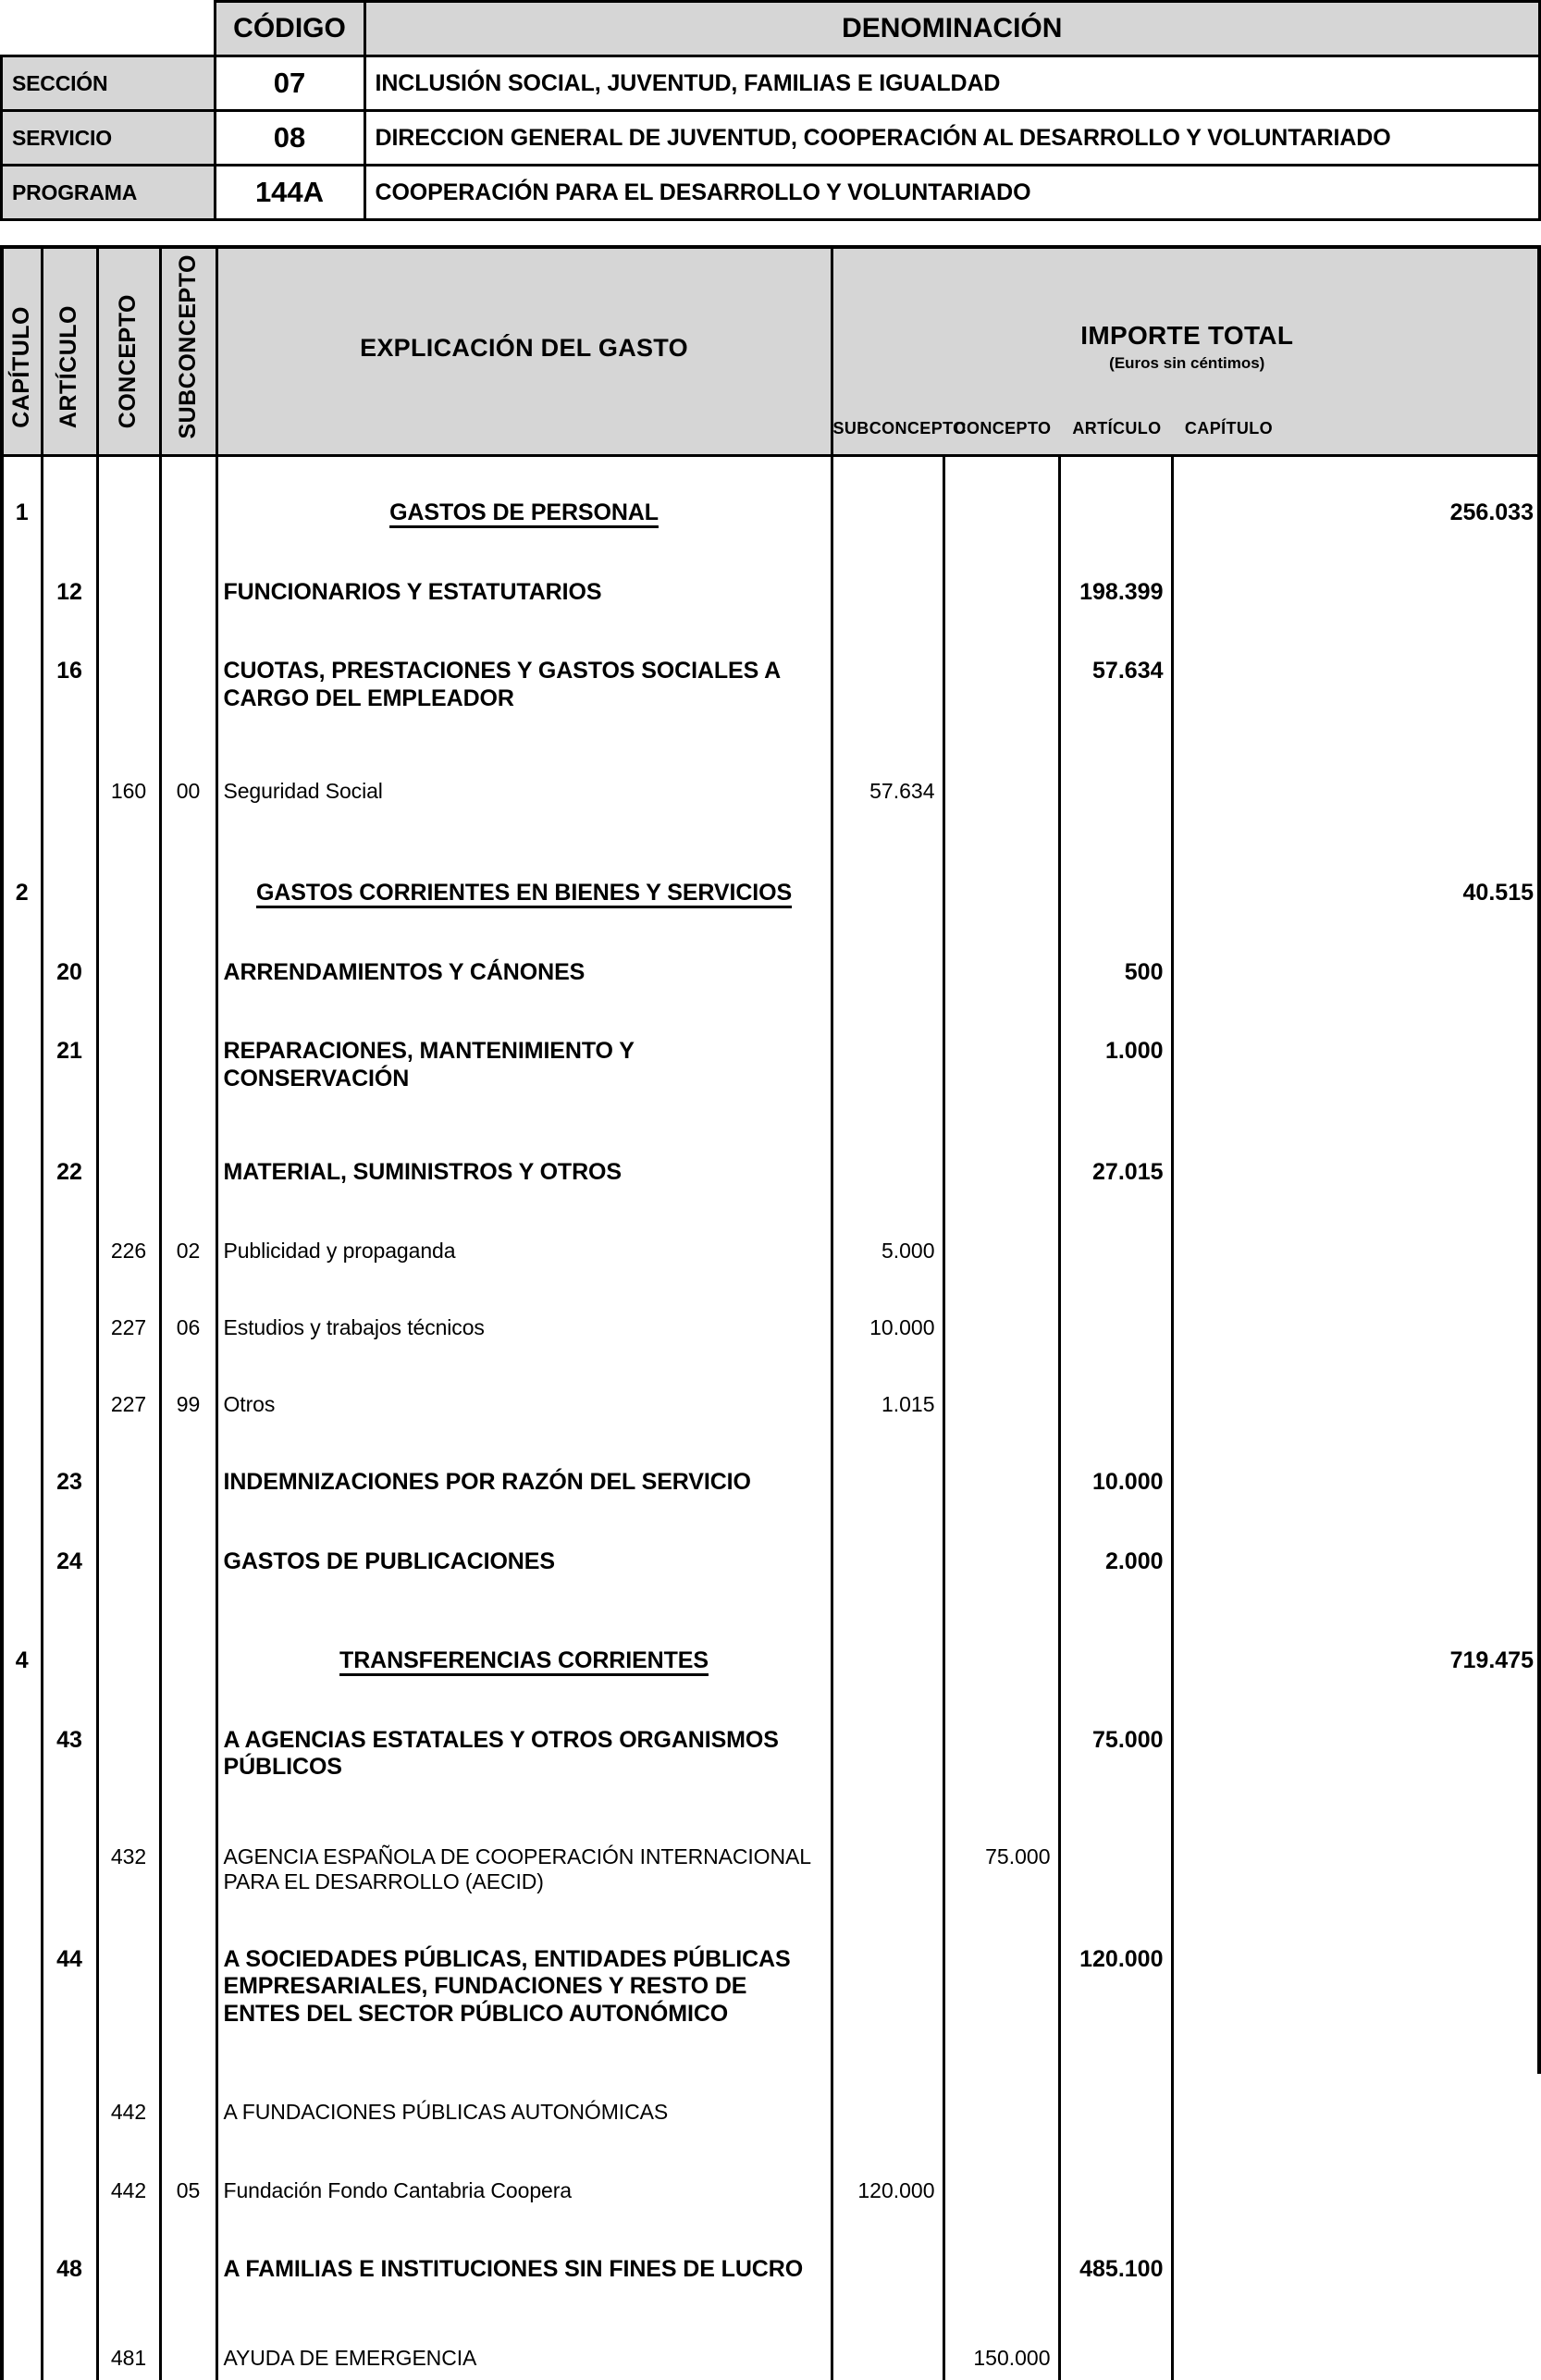  Describe the element at coordinates (1187, 435) in the screenshot. I see `header-amount-subcolumns: SUBCONCEPTO CONCEPTO ARTÍCULO CAPÍTULO` at that location.